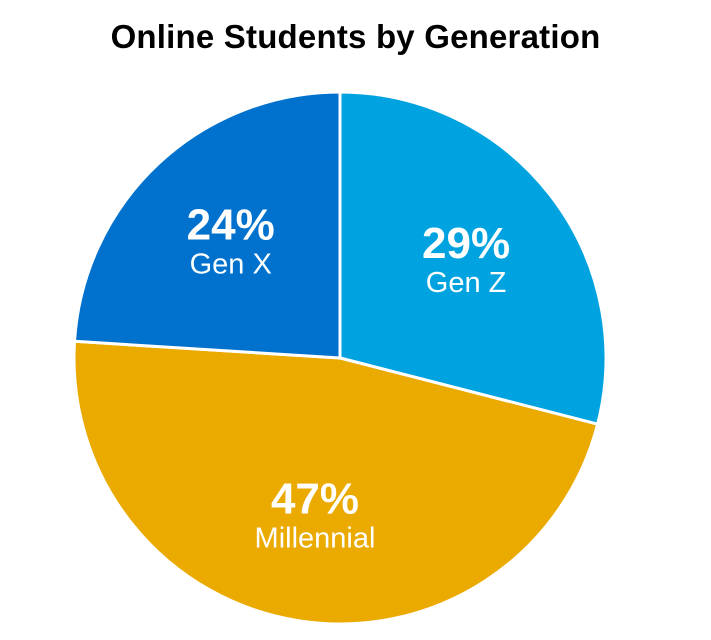 The width and height of the screenshot is (711, 640). I want to click on slice-value-label-gen-z: 29%, so click(466, 243).